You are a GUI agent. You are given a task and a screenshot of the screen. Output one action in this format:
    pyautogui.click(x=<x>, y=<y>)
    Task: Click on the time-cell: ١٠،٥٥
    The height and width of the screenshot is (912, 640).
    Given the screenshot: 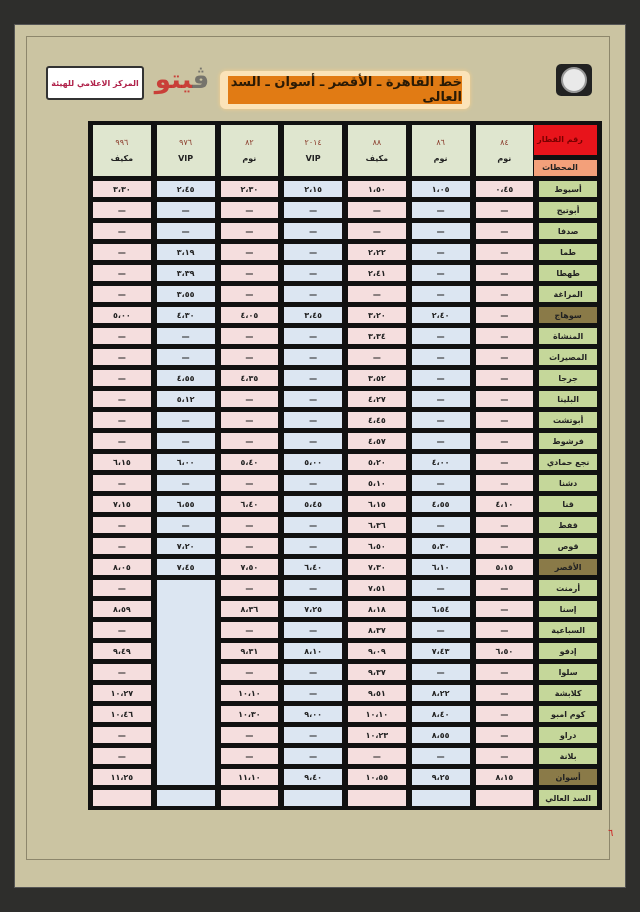 What is the action you would take?
    pyautogui.click(x=377, y=777)
    